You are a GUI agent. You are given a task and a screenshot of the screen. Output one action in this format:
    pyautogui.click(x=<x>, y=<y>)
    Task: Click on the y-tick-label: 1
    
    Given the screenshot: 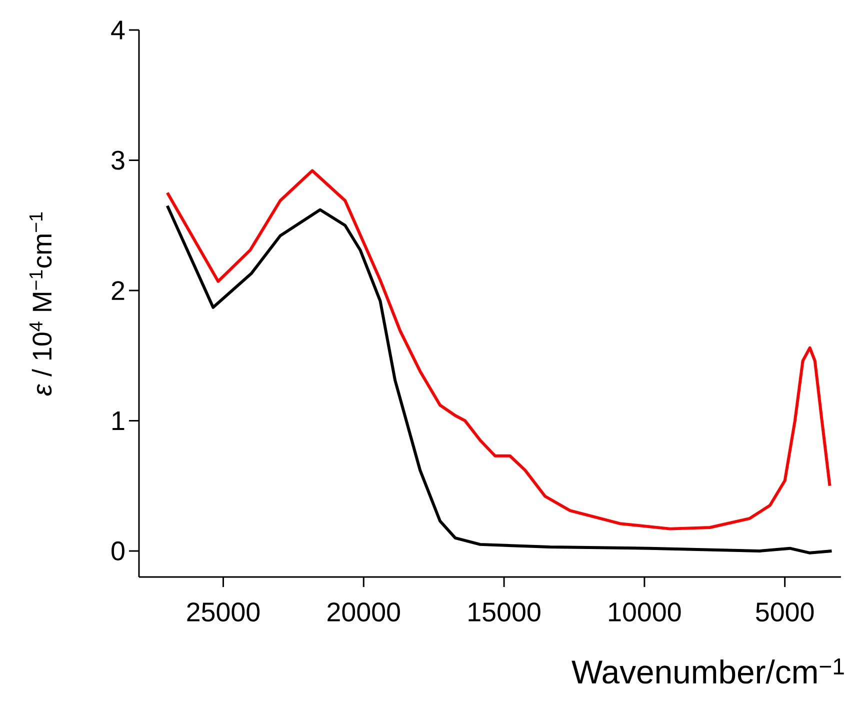 What is the action you would take?
    pyautogui.click(x=118, y=420)
    